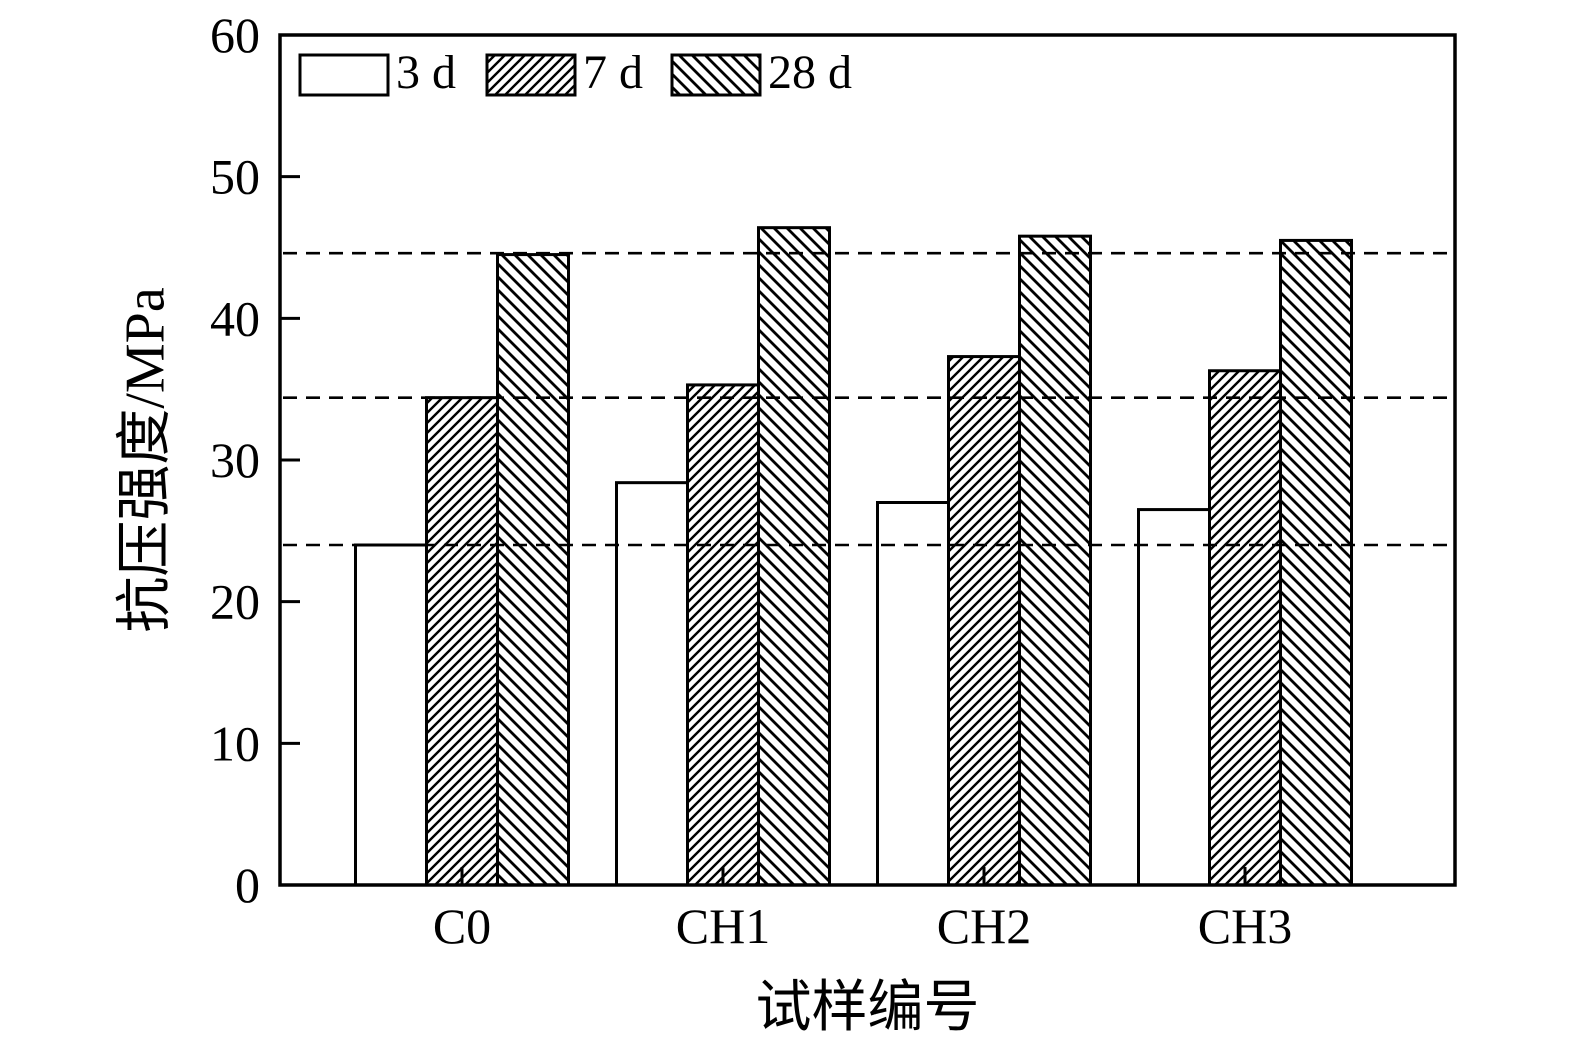 This screenshot has height=1053, width=1575. Describe the element at coordinates (391, 715) in the screenshot. I see `bar-C0-3d` at that location.